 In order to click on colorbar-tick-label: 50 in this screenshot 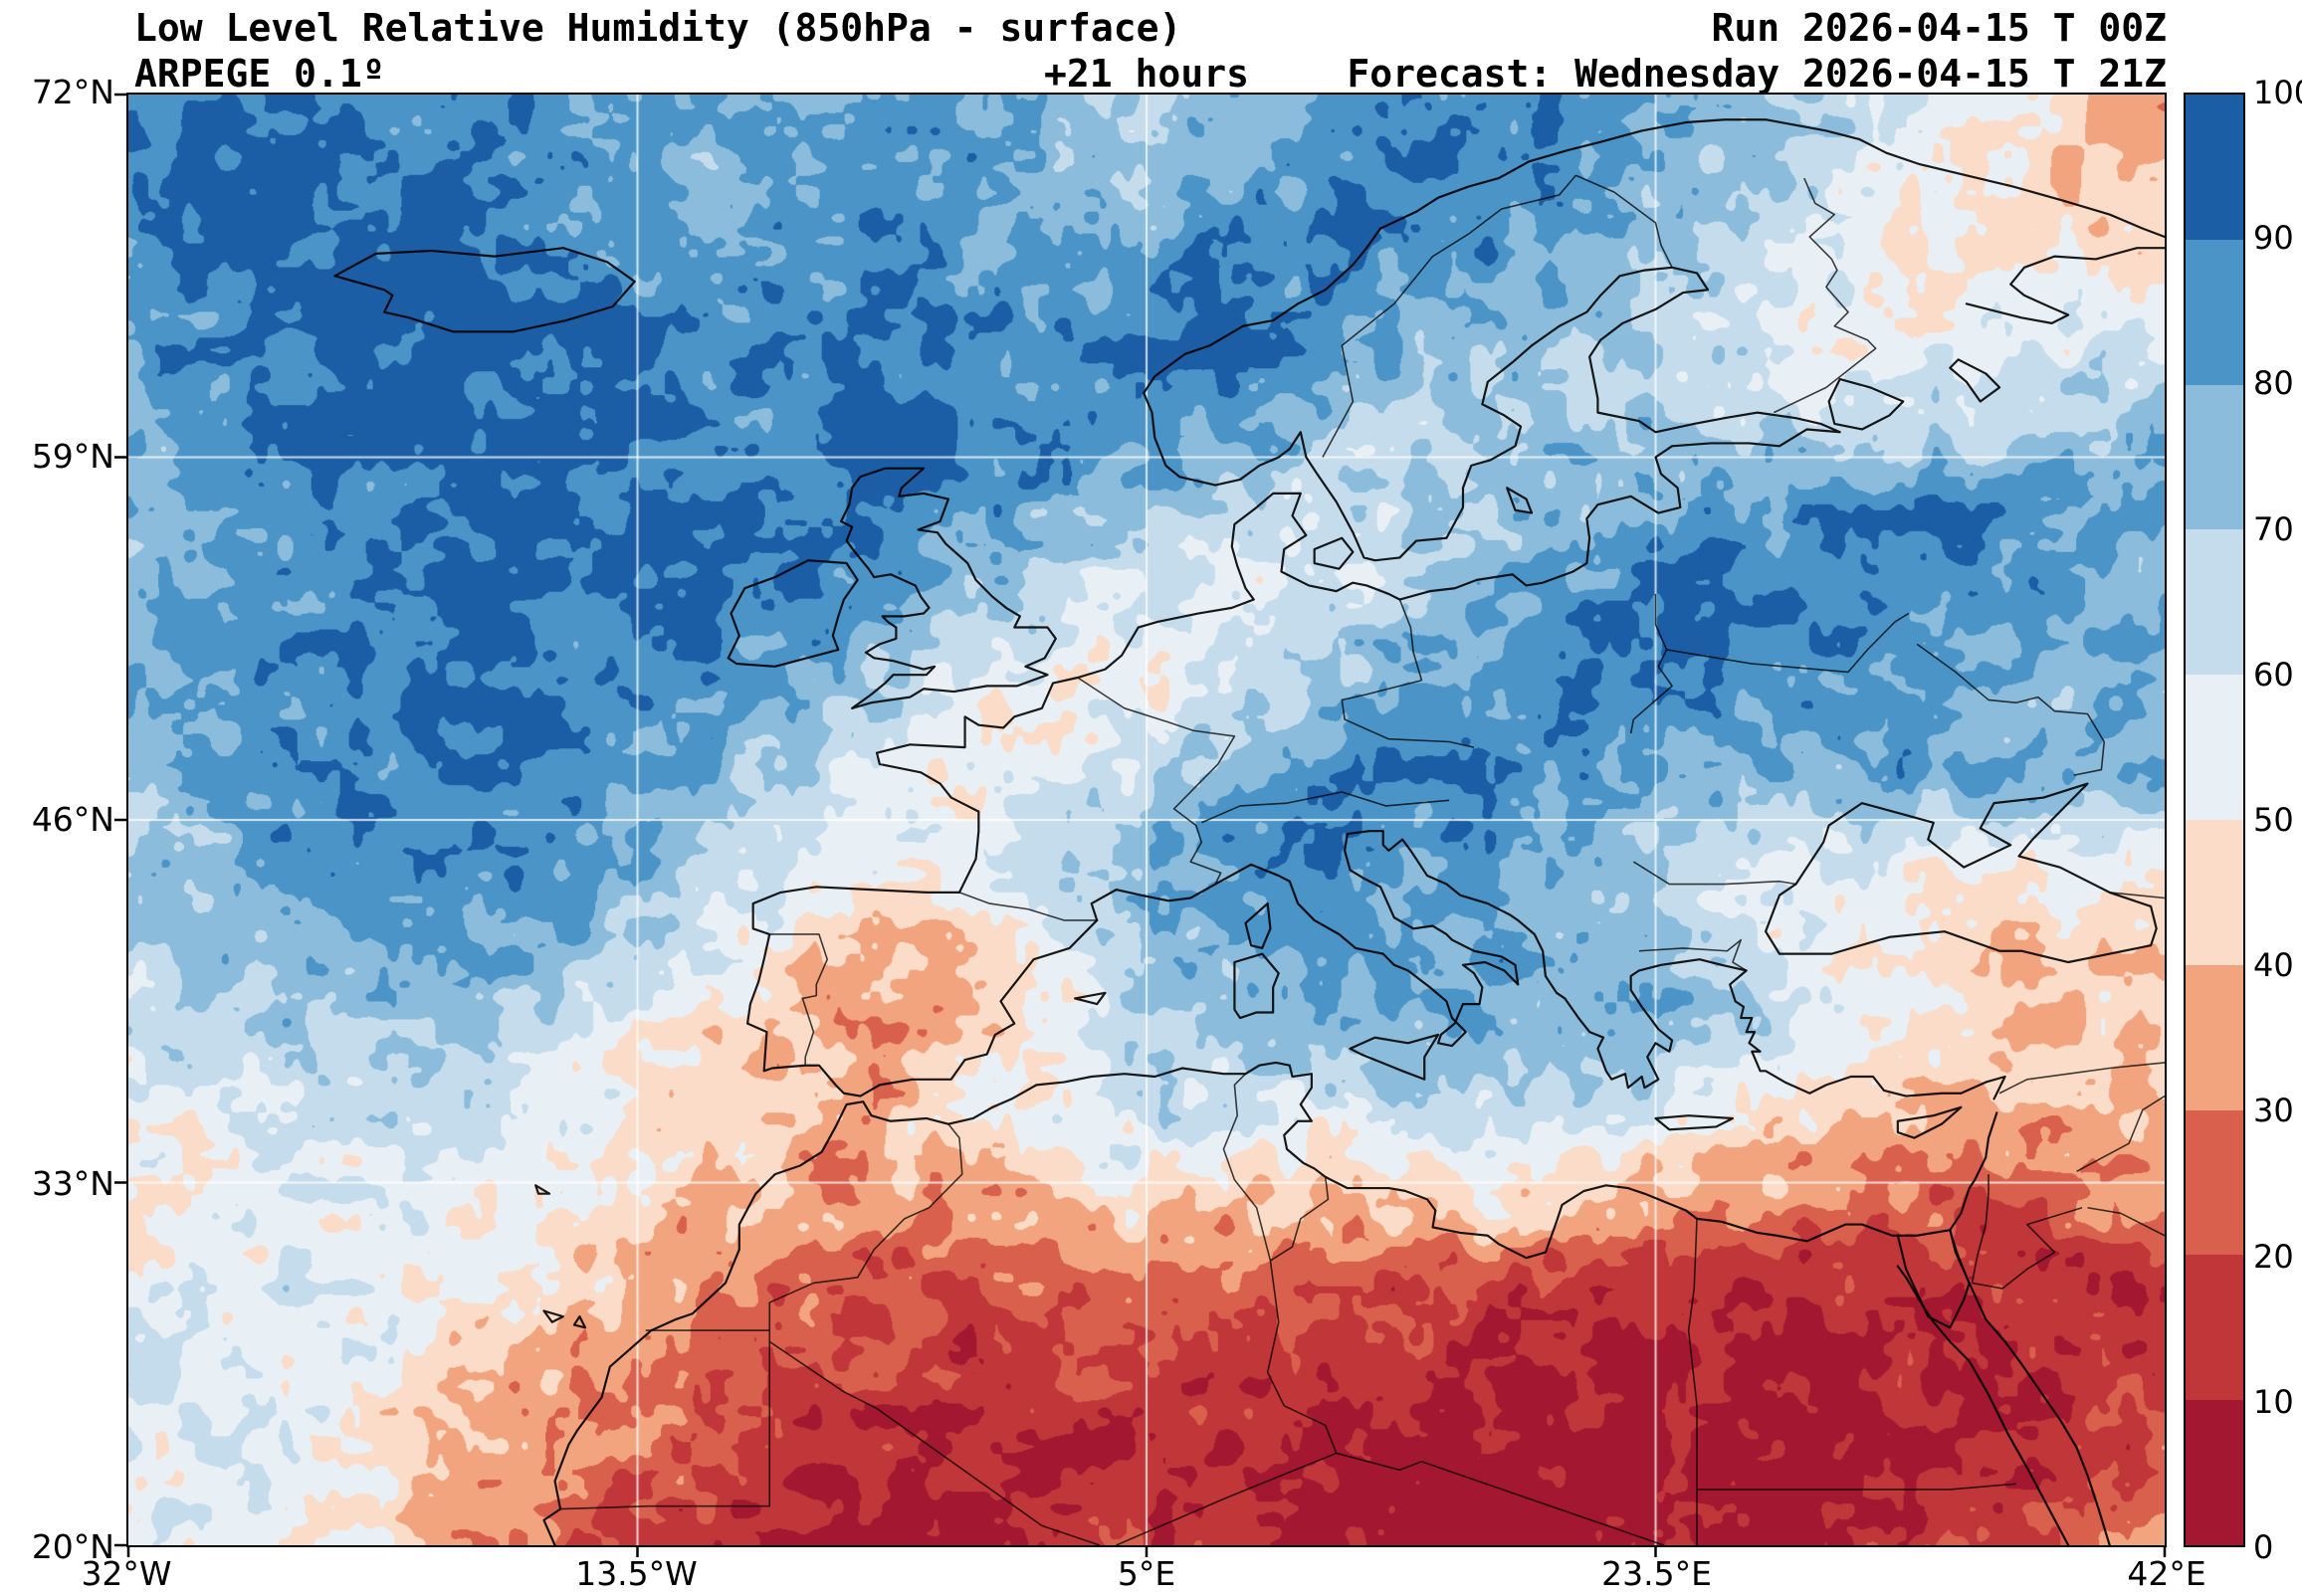, I will do `click(2273, 820)`.